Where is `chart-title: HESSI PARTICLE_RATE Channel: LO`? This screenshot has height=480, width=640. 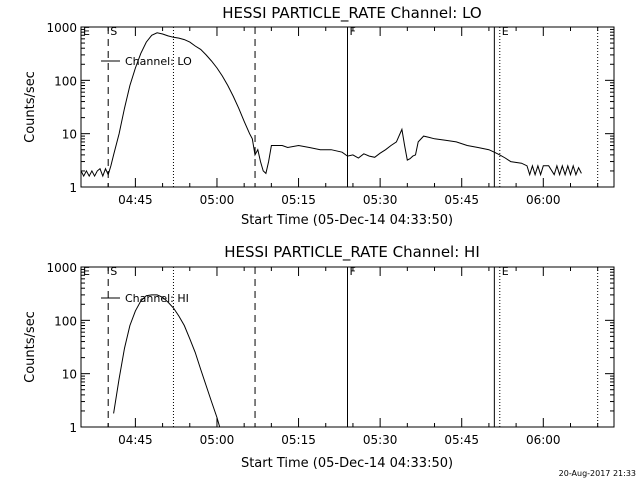 chart-title: HESSI PARTICLE_RATE Channel: LO is located at coordinates (351, 13).